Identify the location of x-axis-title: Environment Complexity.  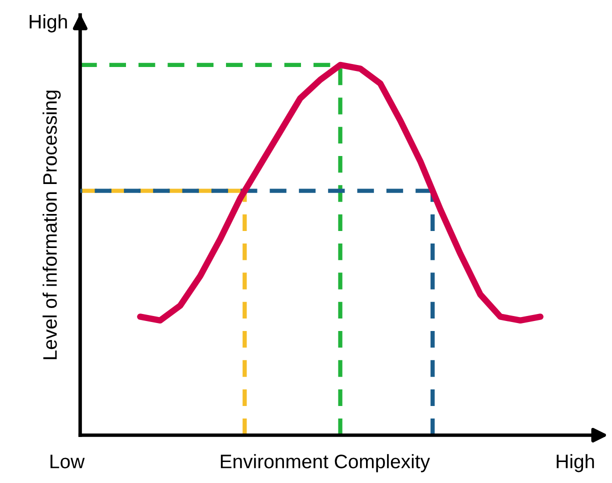
(325, 463).